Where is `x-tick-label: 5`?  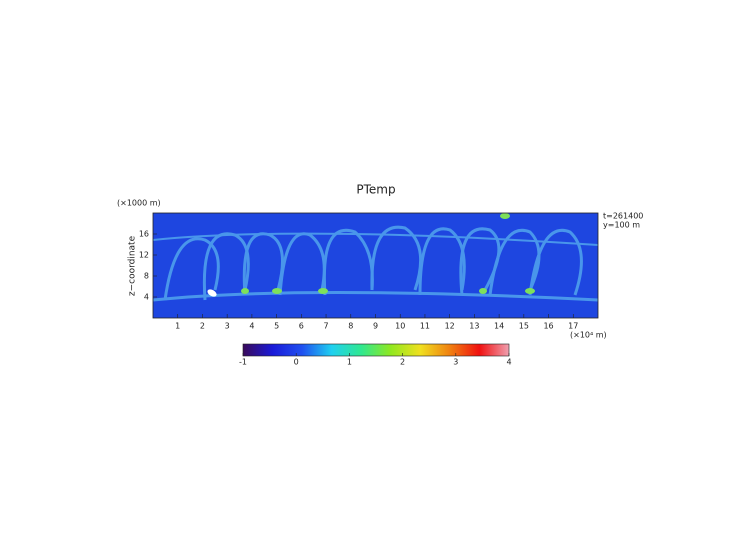 x-tick-label: 5 is located at coordinates (276, 326).